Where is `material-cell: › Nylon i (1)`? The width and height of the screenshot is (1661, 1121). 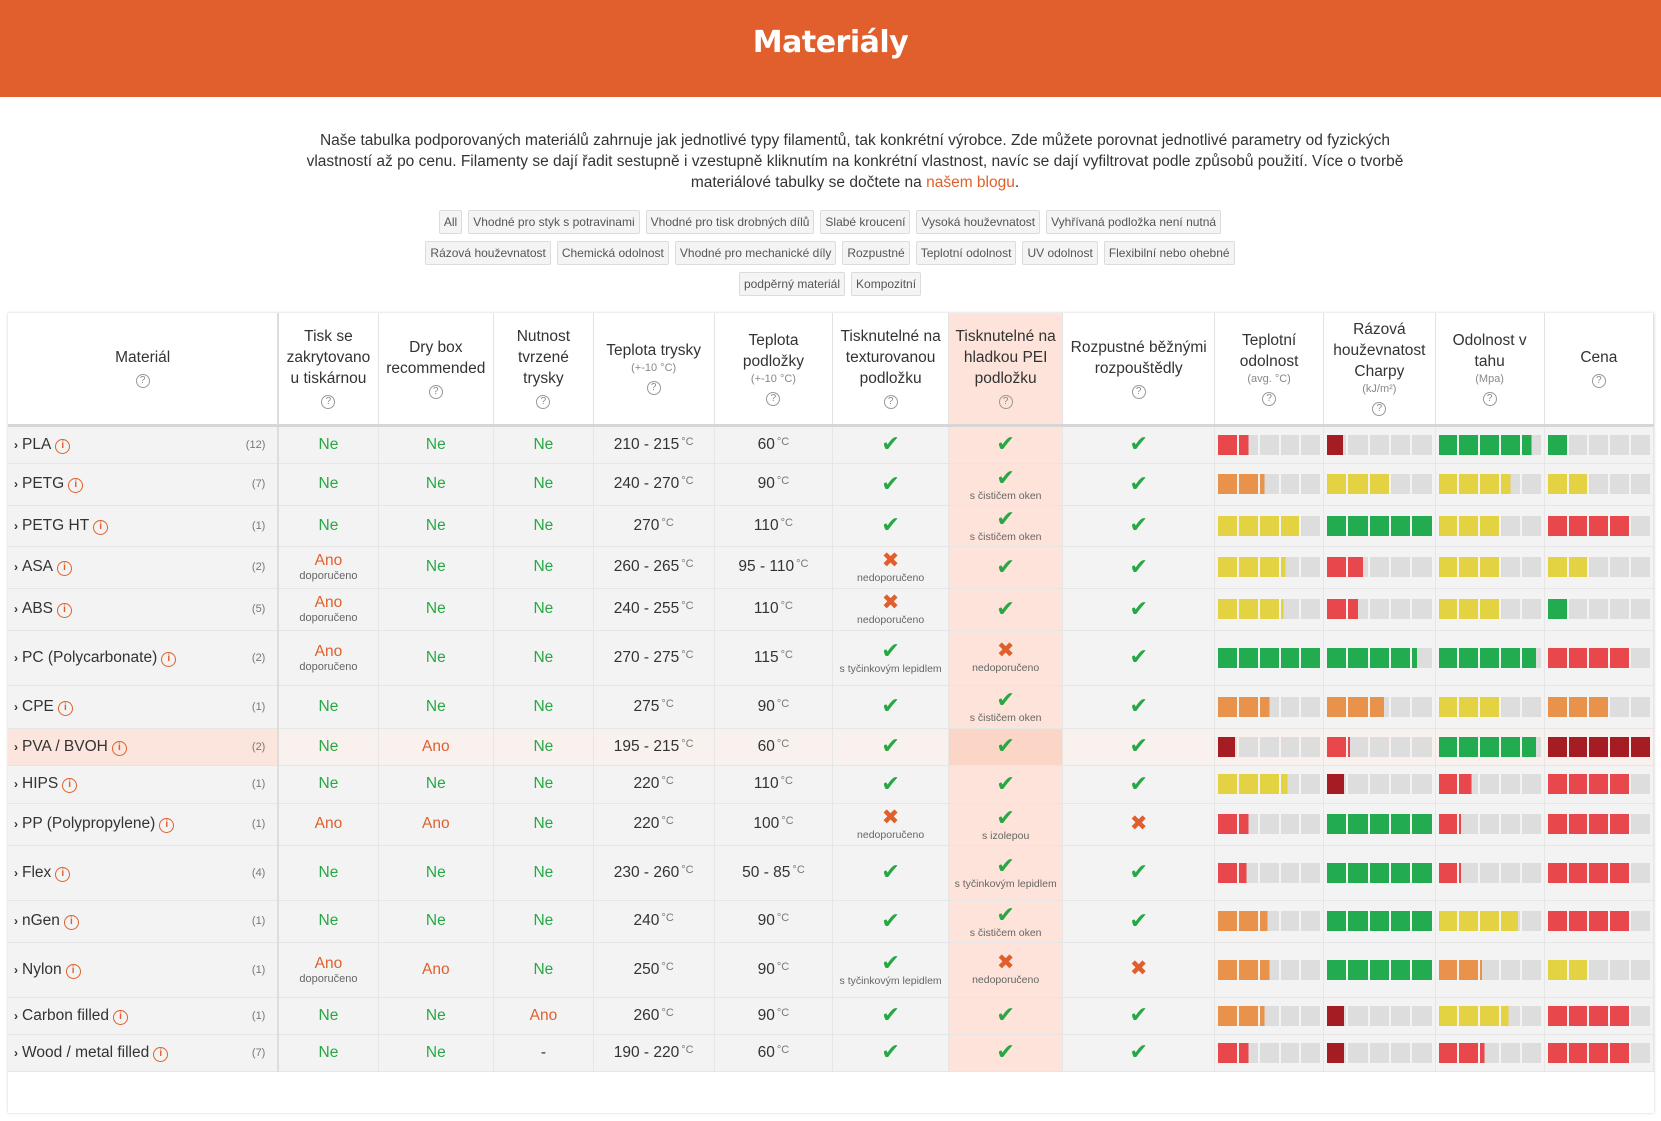 material-cell: › Nylon i (1) is located at coordinates (144, 970).